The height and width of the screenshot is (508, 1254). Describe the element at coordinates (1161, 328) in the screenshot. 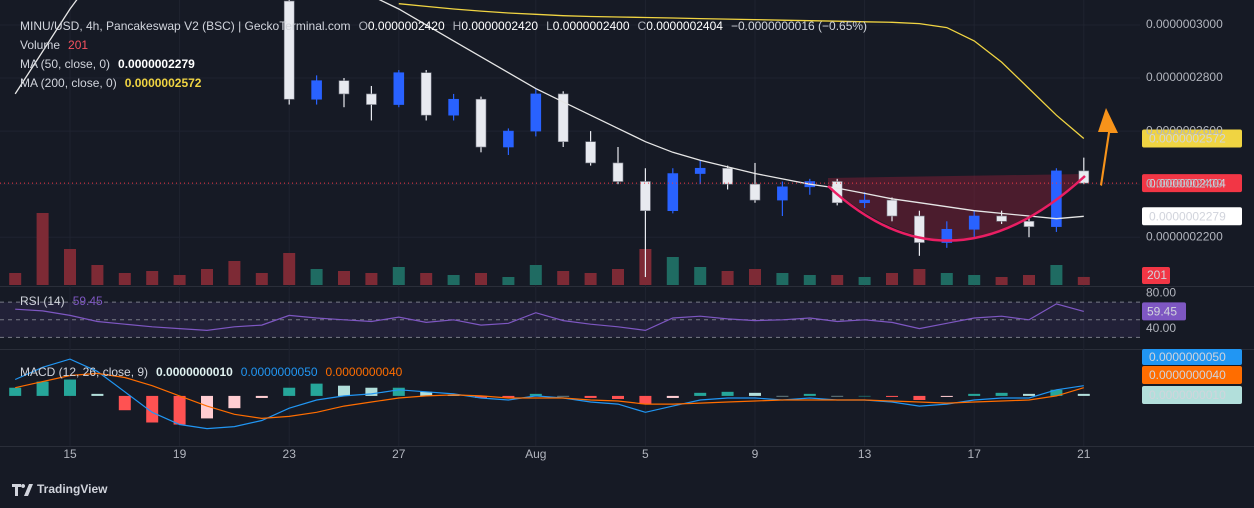

I see `y-tick-label: 40.00` at that location.